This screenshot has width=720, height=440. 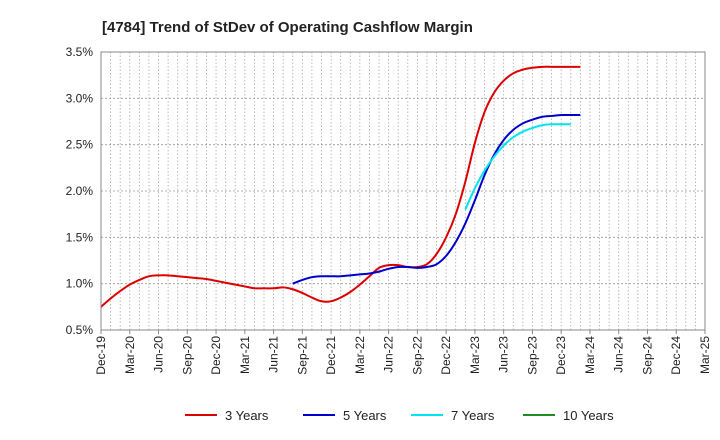 I want to click on y-tick-label: 0.5%, so click(x=80, y=330).